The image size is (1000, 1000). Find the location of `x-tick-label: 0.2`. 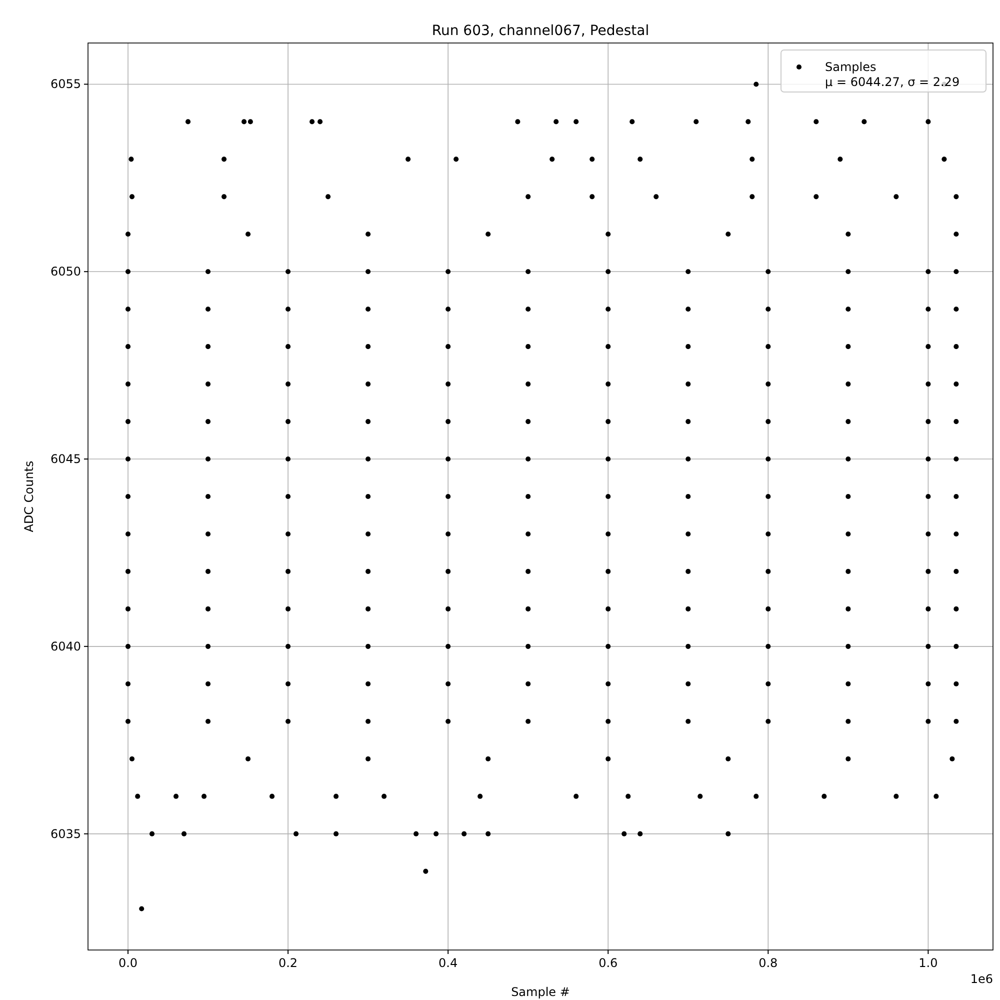

x-tick-label: 0.2 is located at coordinates (288, 963).